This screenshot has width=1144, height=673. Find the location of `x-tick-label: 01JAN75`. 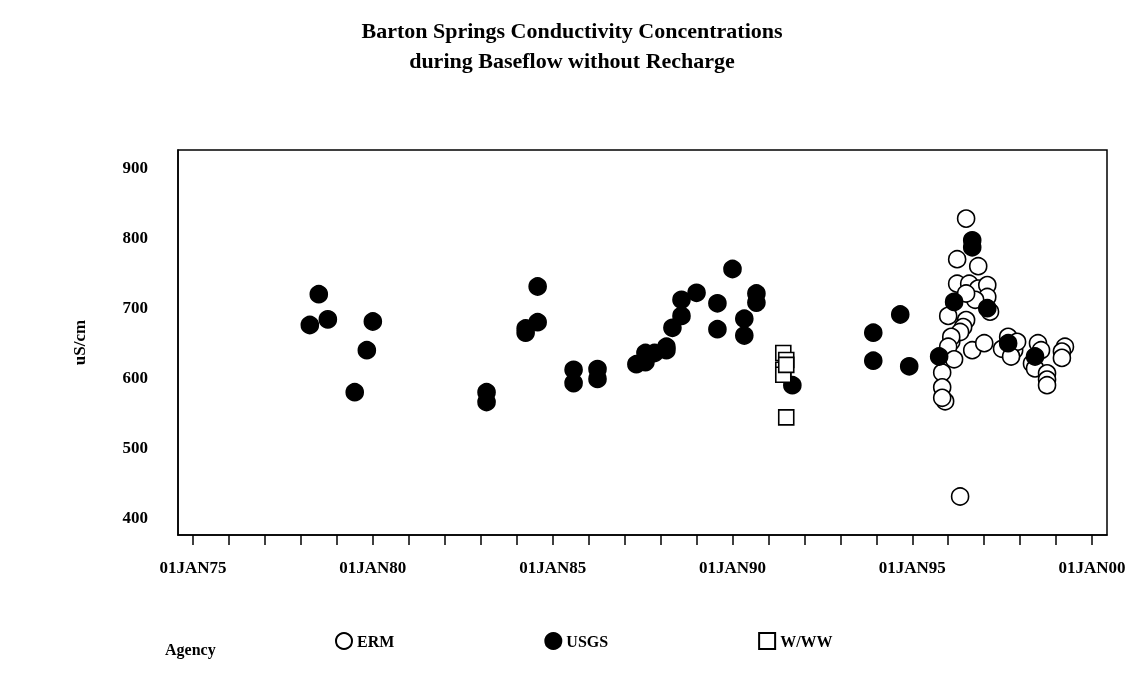

x-tick-label: 01JAN75 is located at coordinates (193, 567).